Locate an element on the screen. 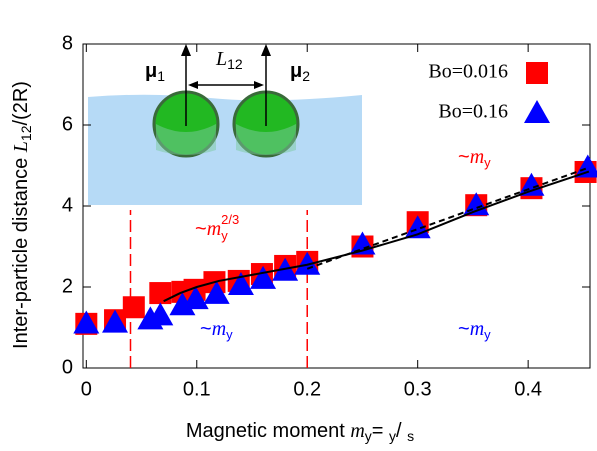 This screenshot has height=451, width=597. inset-label: μ1 is located at coordinates (155, 71).